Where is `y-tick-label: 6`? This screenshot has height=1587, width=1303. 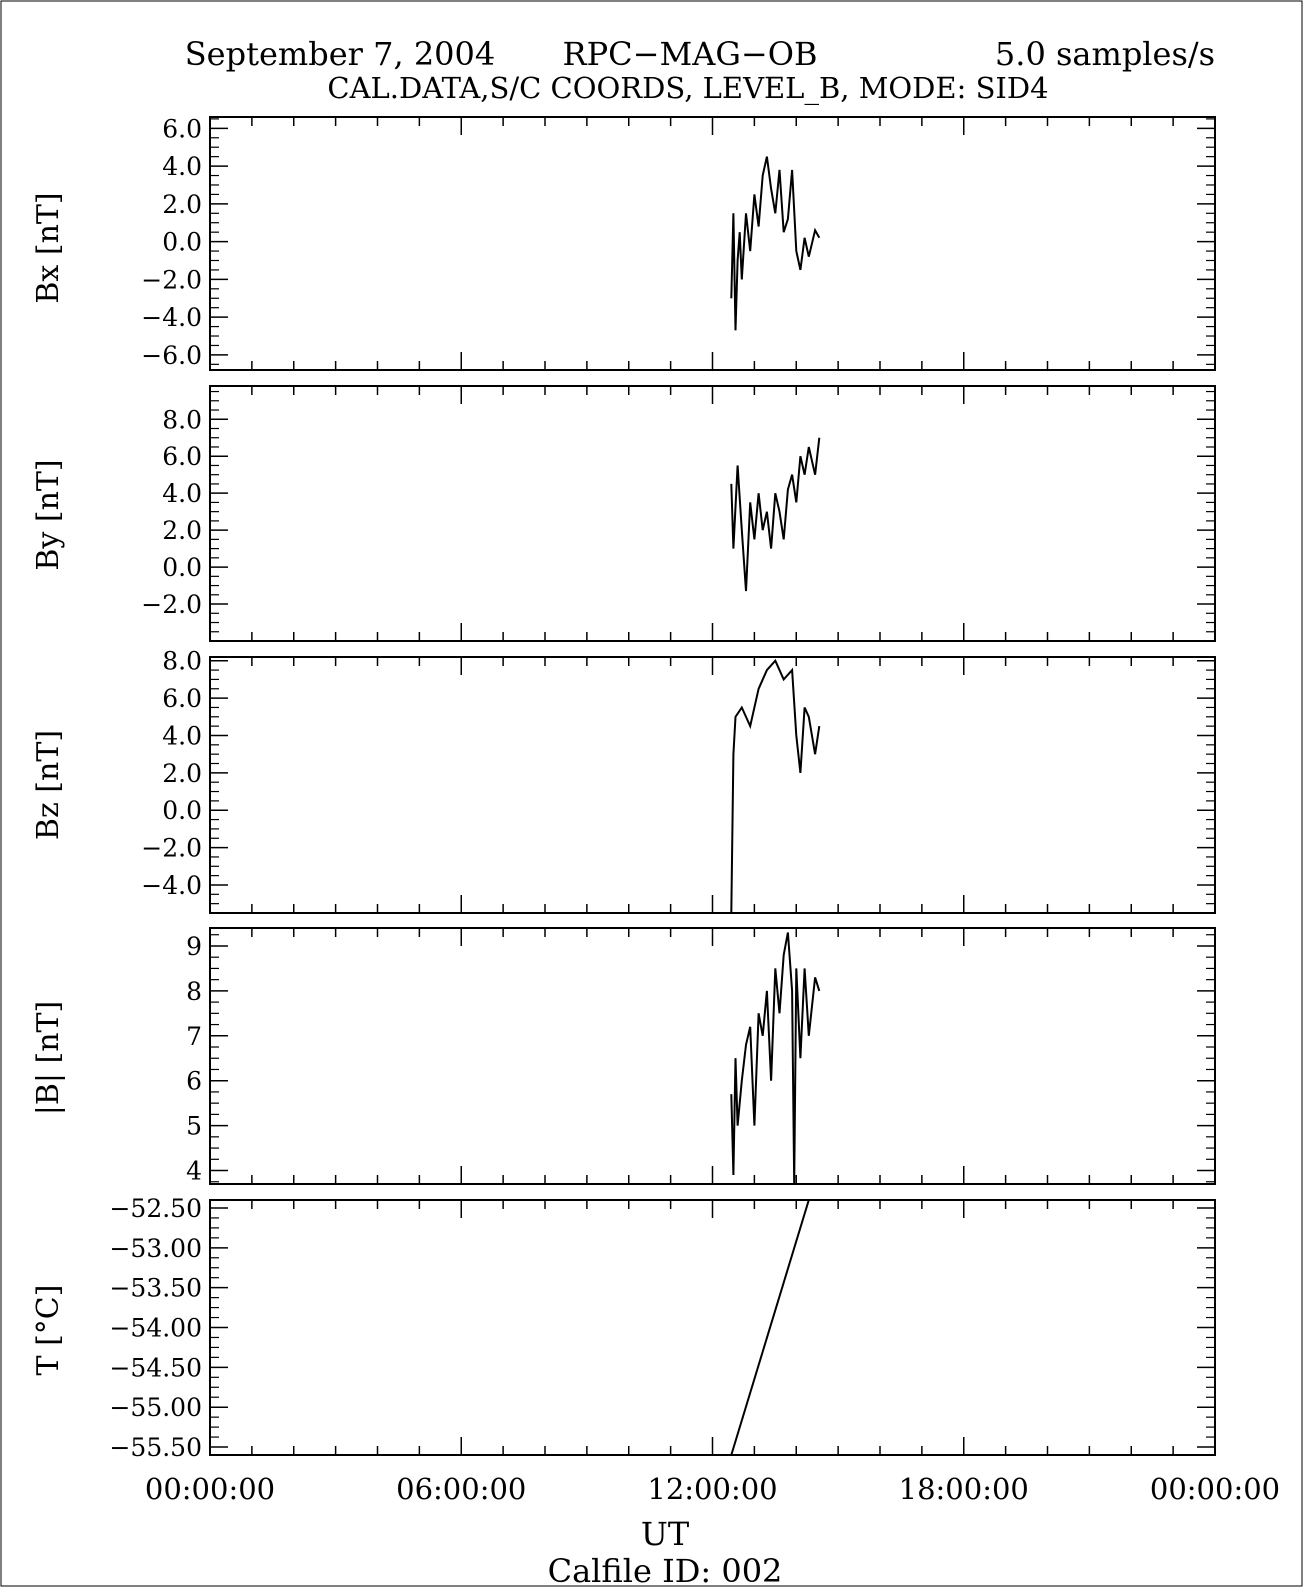 y-tick-label: 6 is located at coordinates (194, 1081).